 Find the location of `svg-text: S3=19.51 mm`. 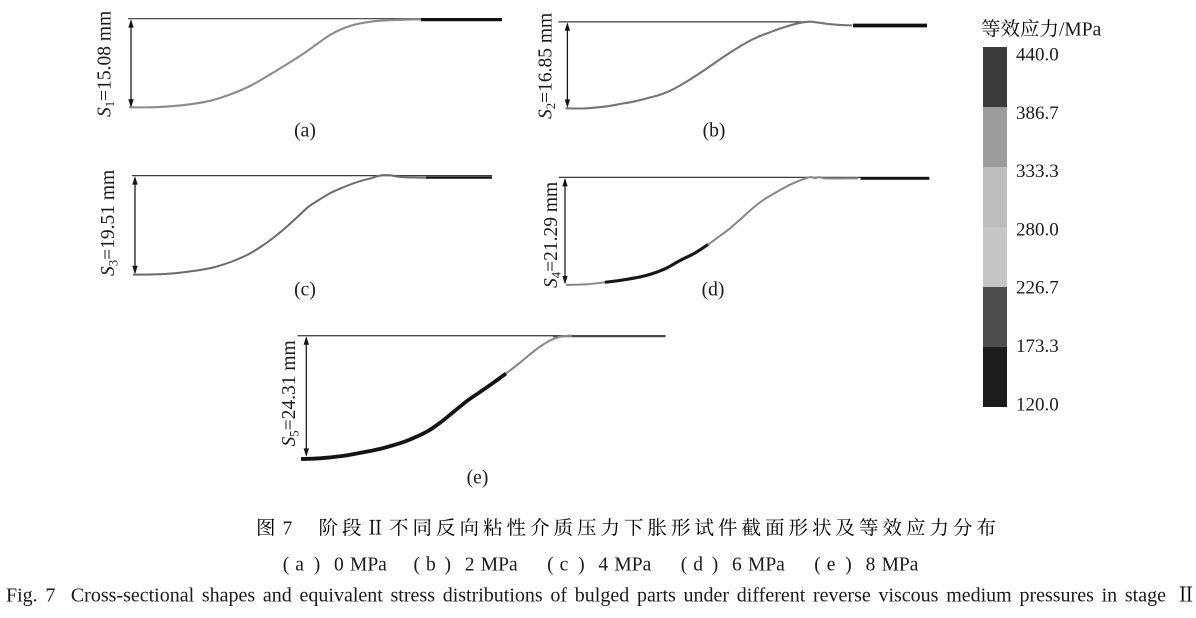

svg-text: S3=19.51 mm is located at coordinates (109, 223).